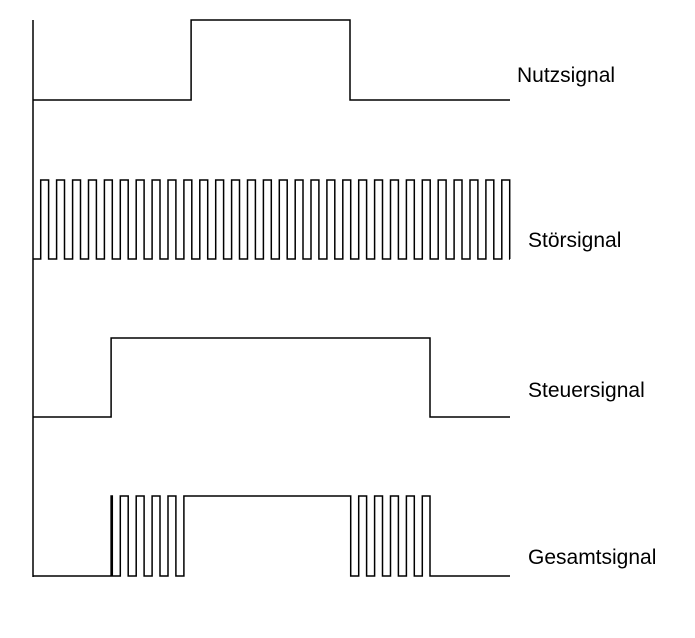  Describe the element at coordinates (271, 536) in the screenshot. I see `gesamtsignal-waveform` at that location.